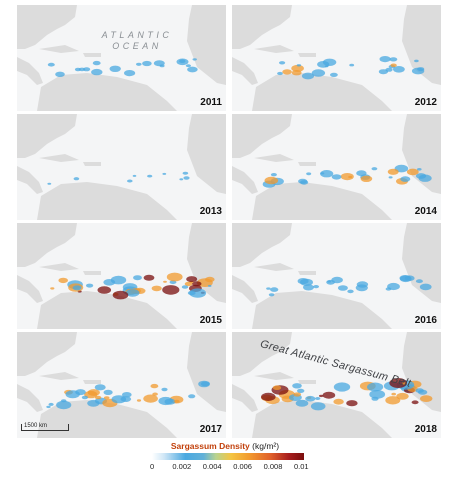 This screenshot has height=481, width=450. I want to click on map-panel-2015: 2015, so click(121, 276).